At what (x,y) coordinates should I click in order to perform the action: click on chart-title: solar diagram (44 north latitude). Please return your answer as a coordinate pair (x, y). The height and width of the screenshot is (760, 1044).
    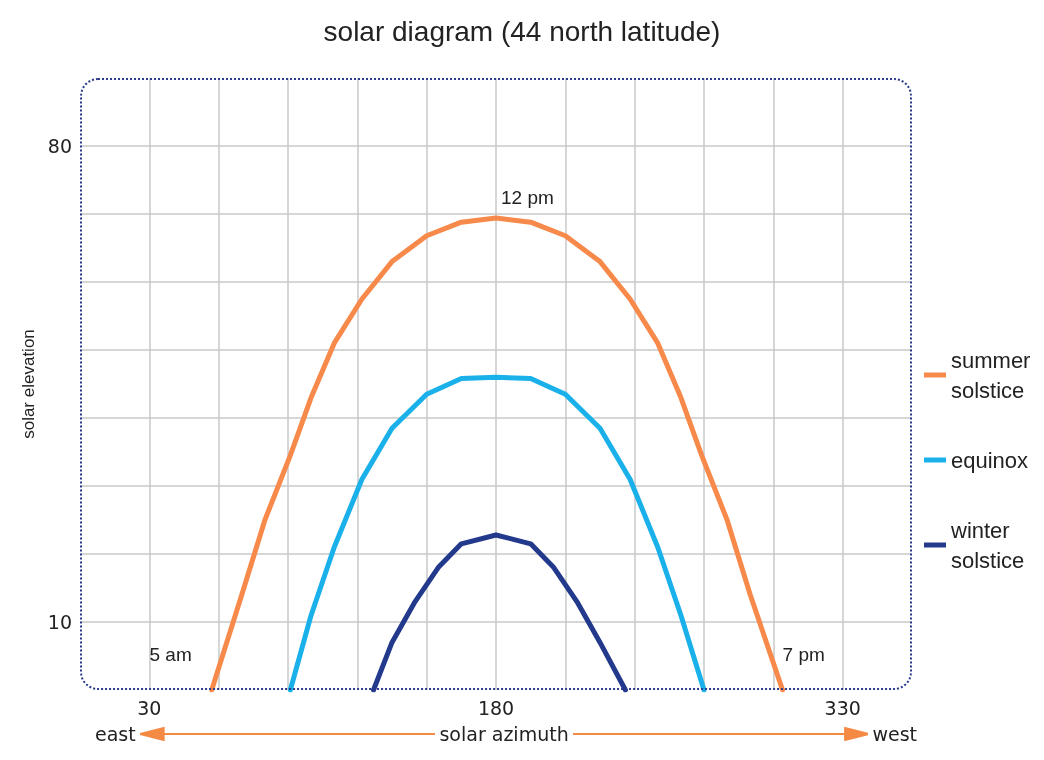
    Looking at the image, I should click on (522, 31).